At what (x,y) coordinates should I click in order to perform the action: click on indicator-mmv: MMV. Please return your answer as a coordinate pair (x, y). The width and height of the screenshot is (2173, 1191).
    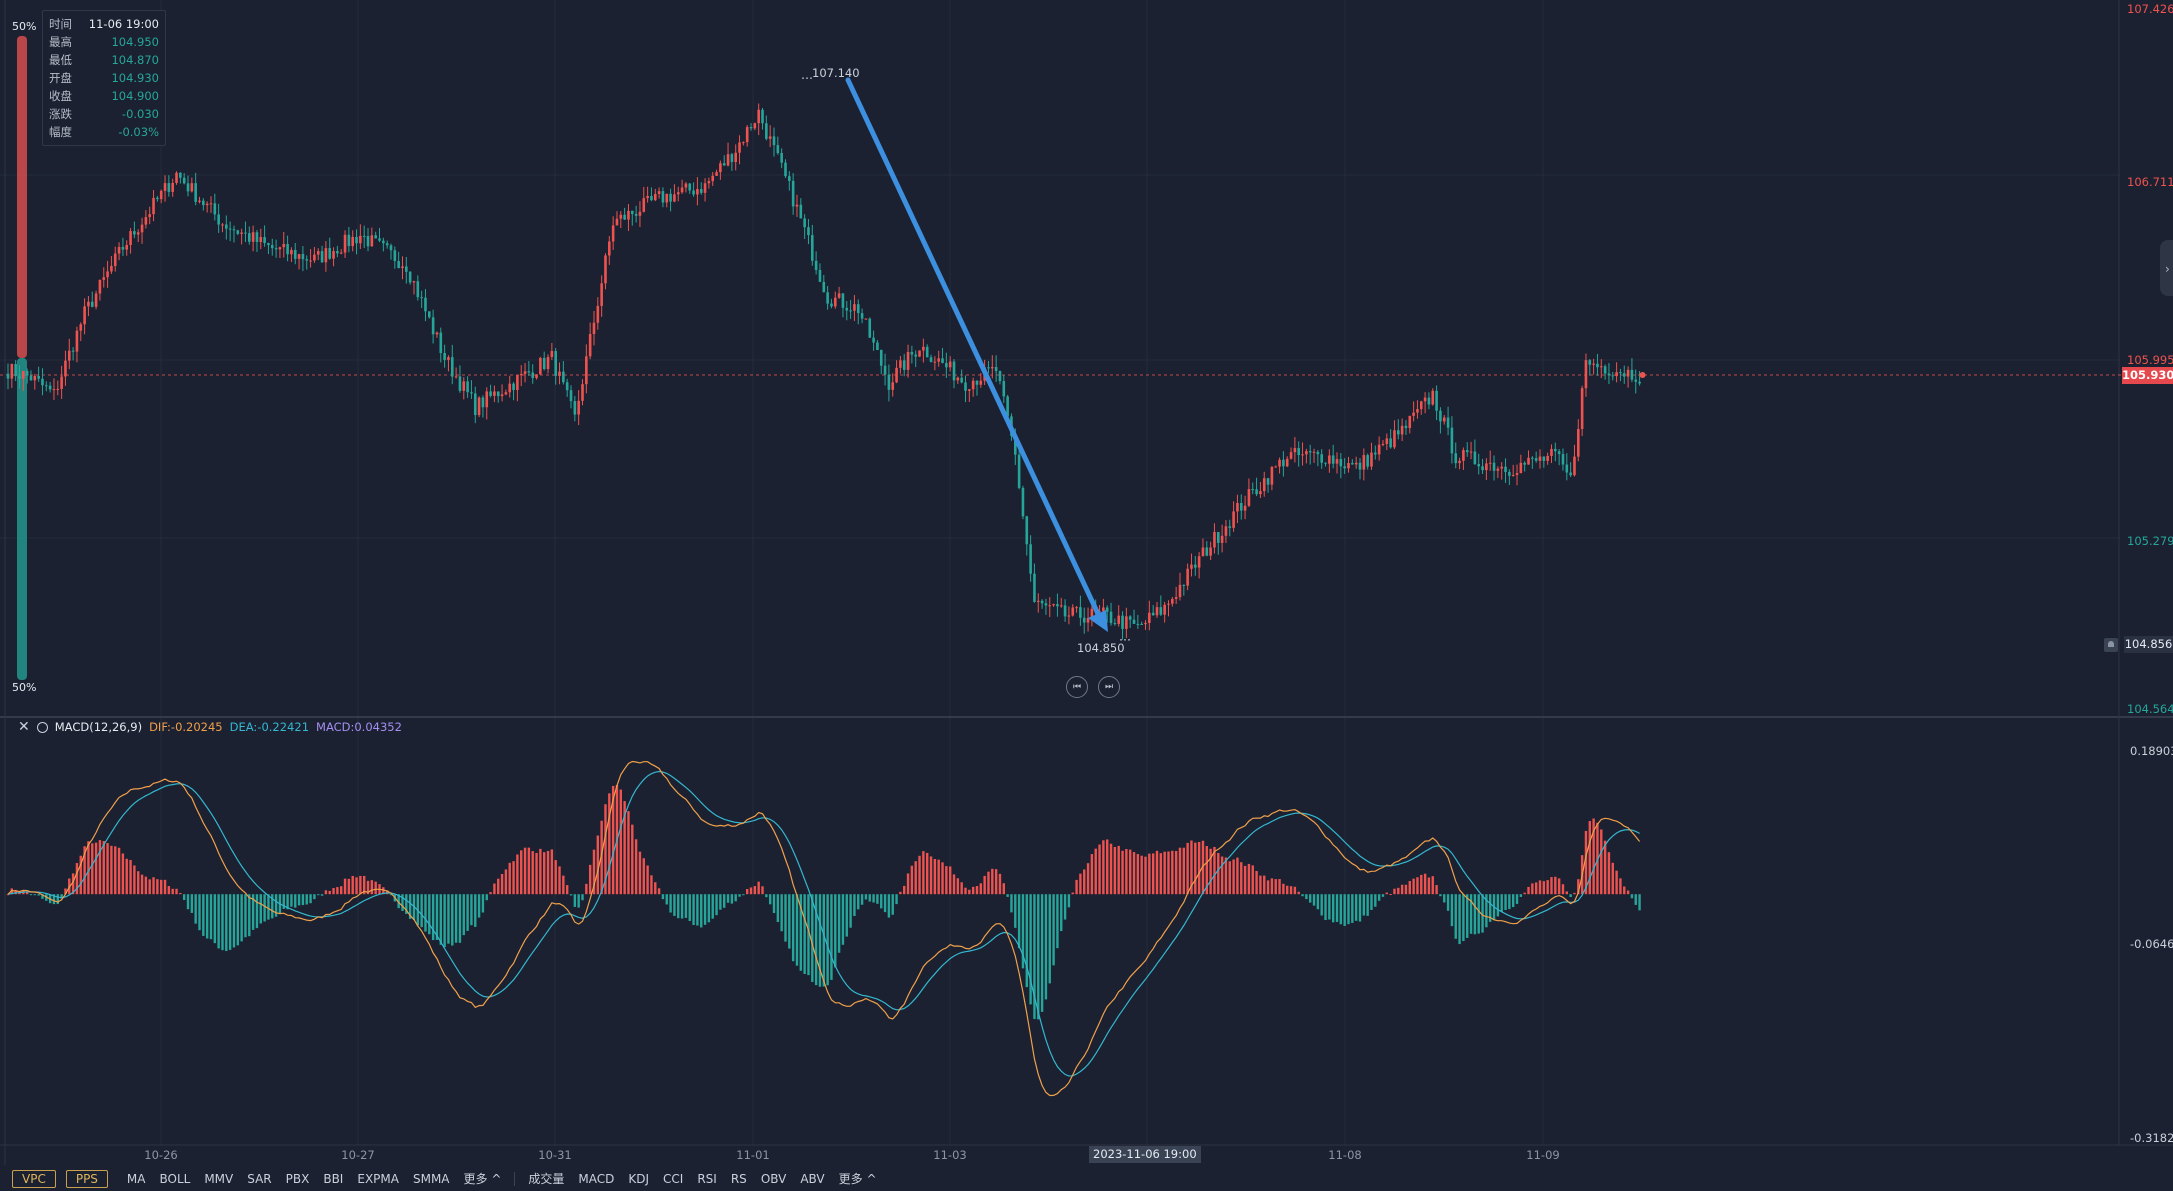
    Looking at the image, I should click on (219, 1178).